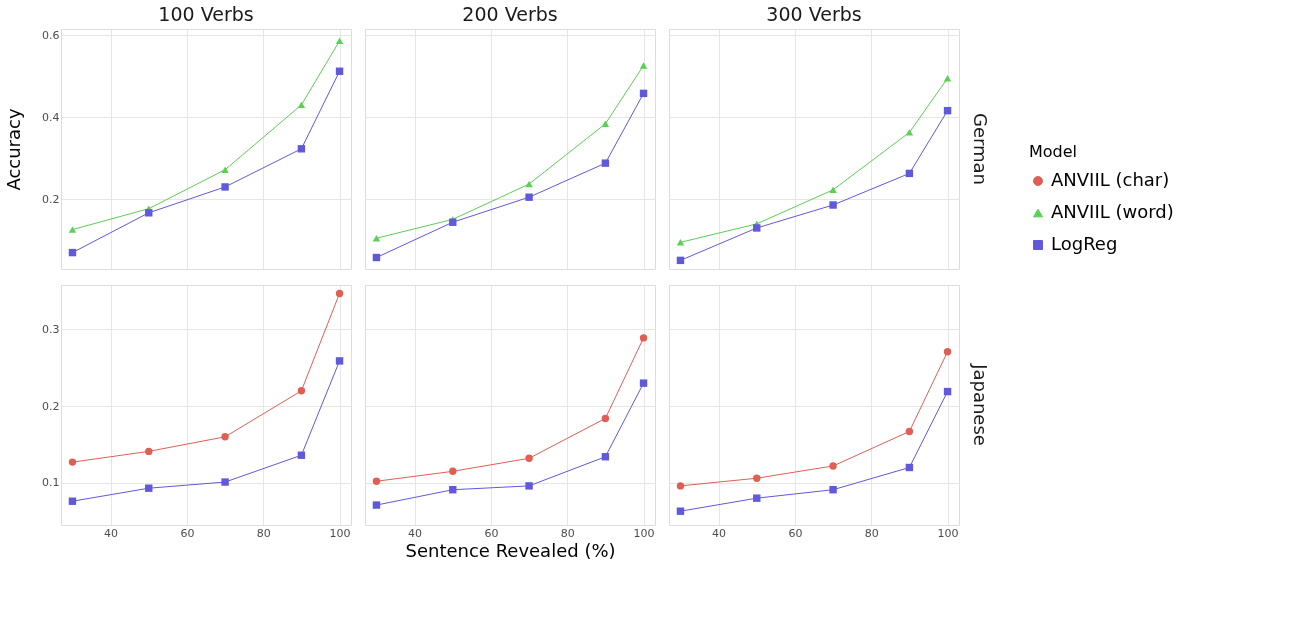 The width and height of the screenshot is (1310, 641). Describe the element at coordinates (51, 35) in the screenshot. I see `y-tick-label: 0.6` at that location.